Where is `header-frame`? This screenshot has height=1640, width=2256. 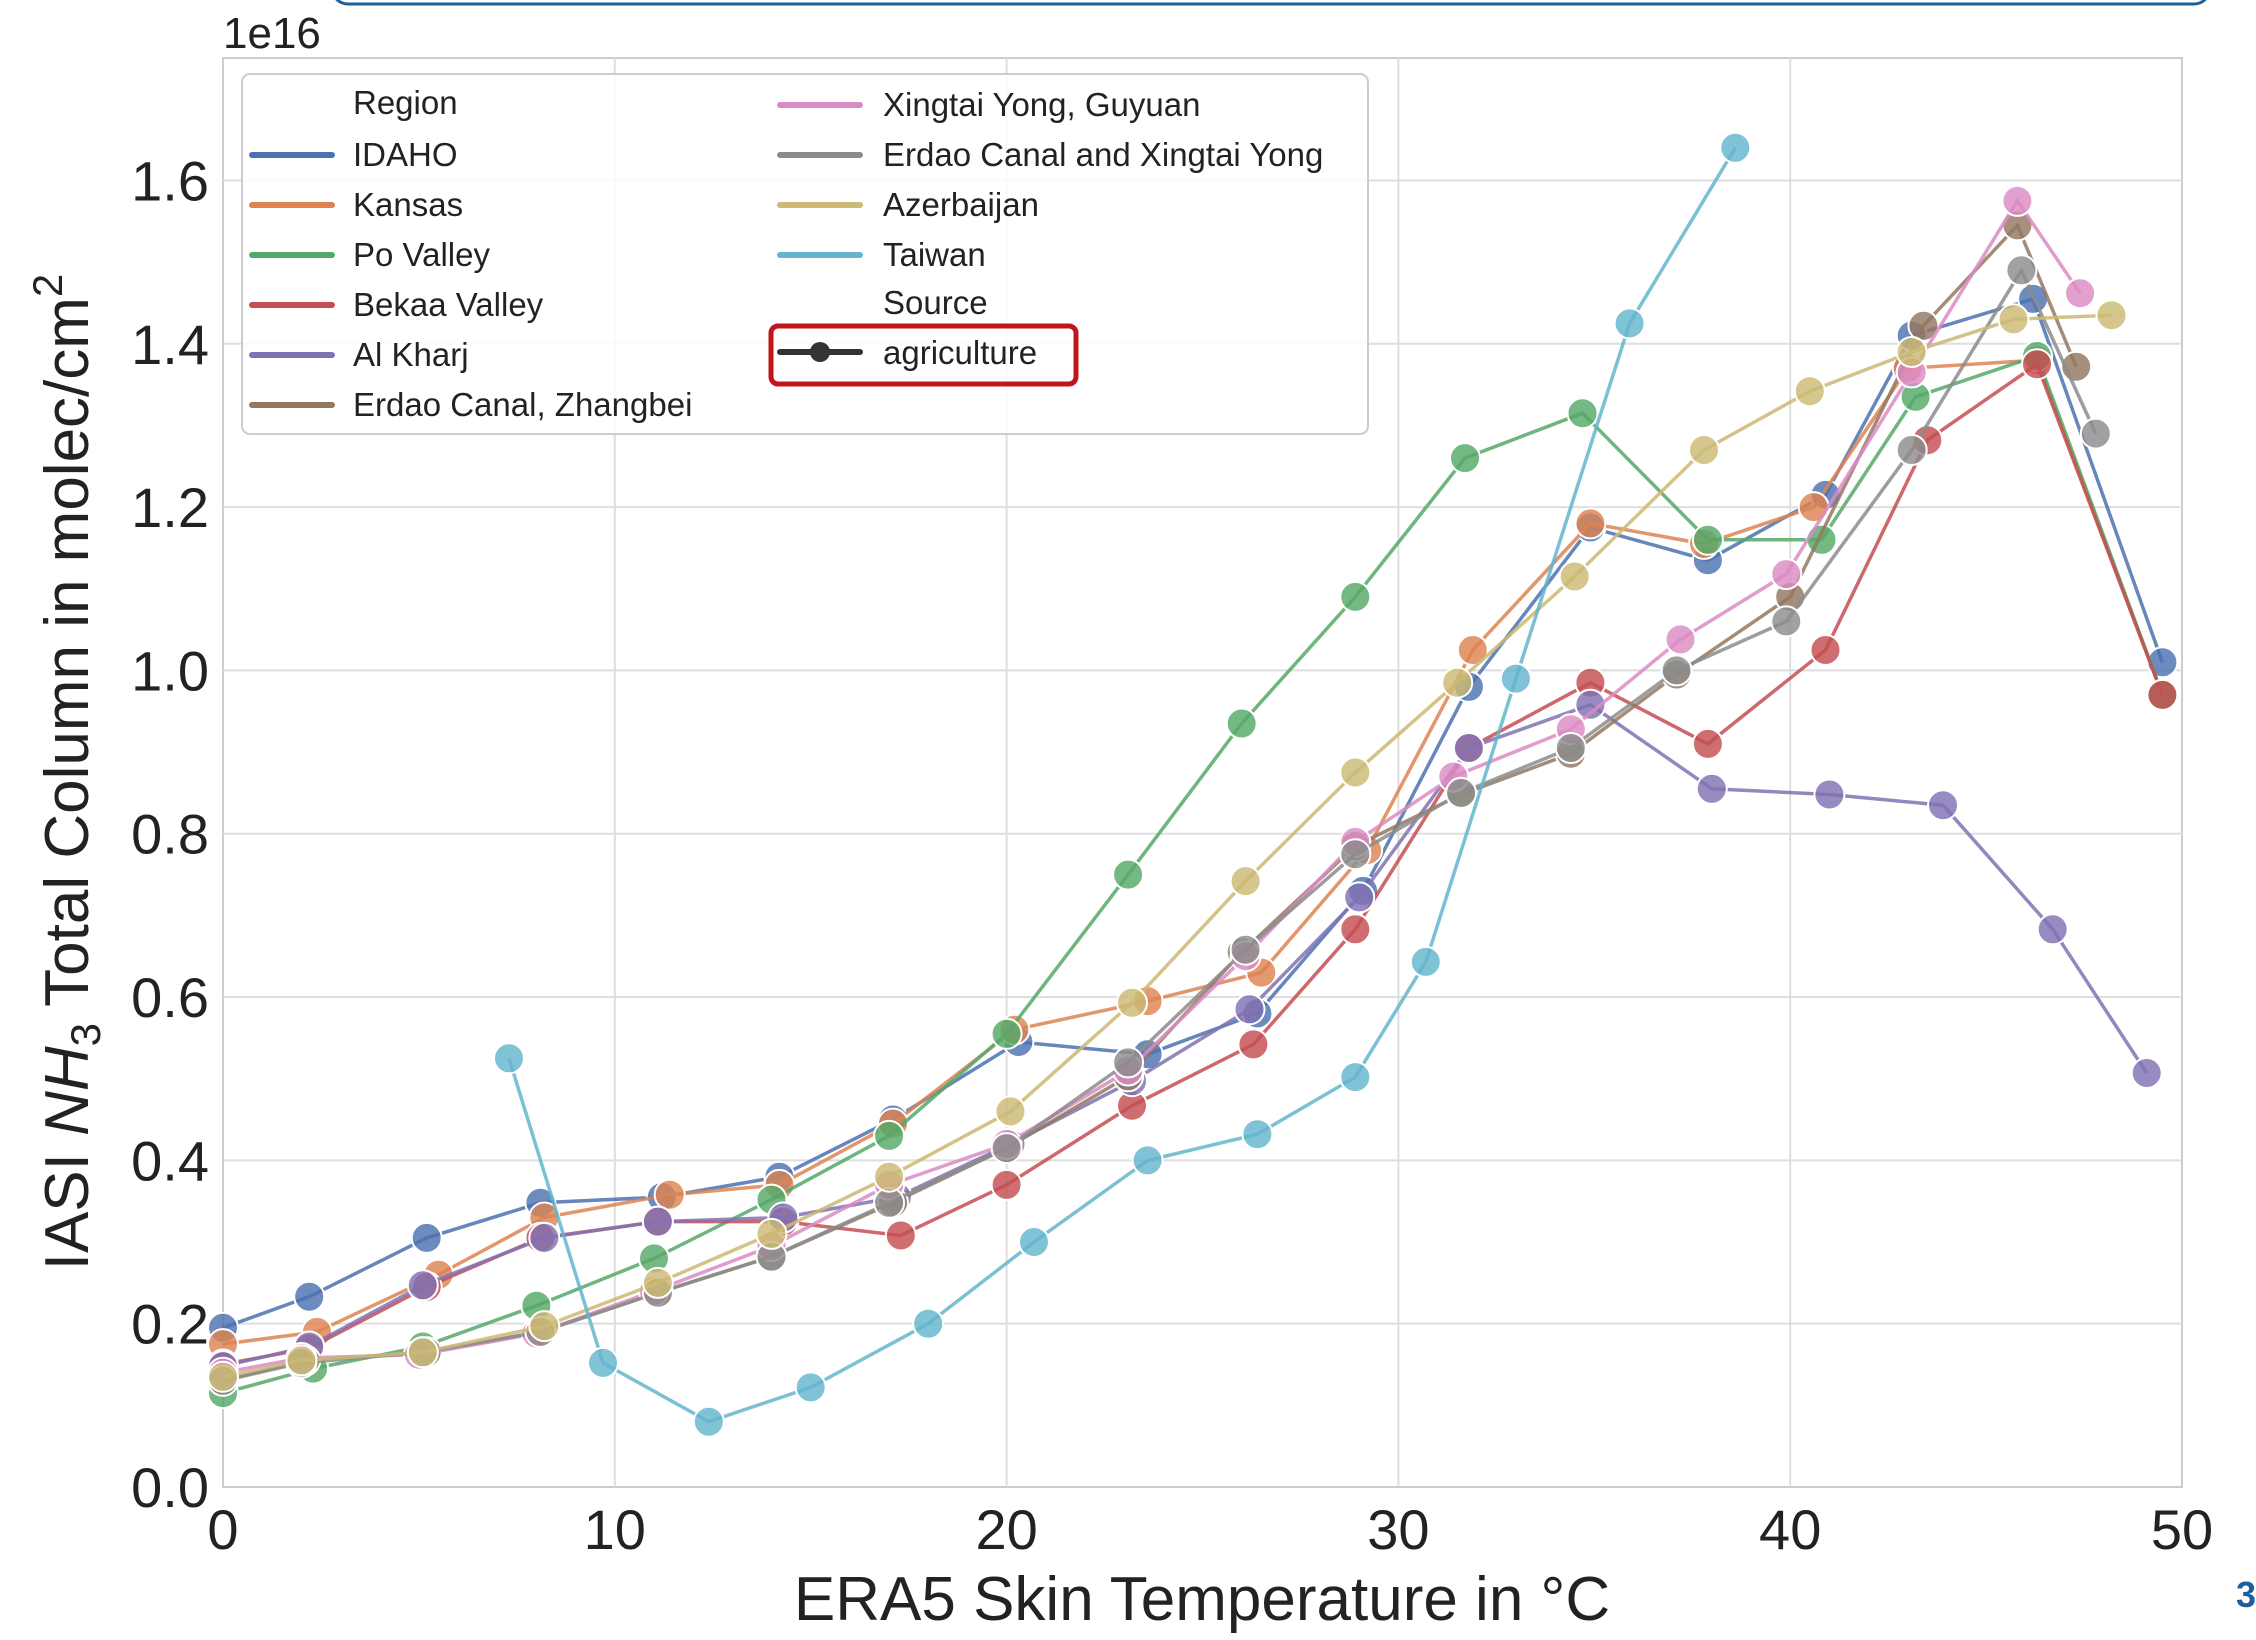 header-frame is located at coordinates (1271, 3).